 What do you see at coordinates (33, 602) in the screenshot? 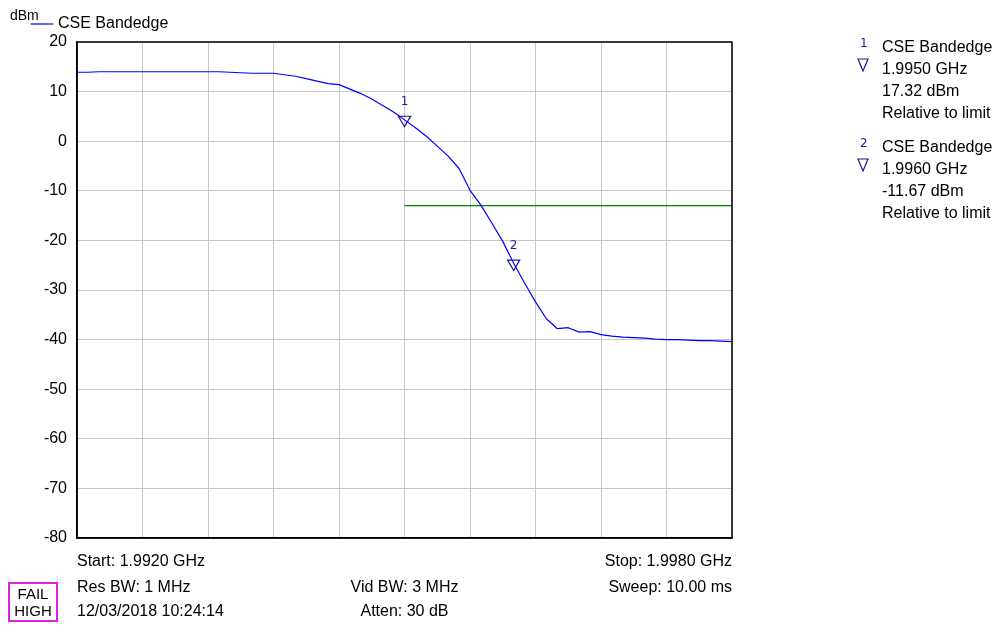
I see `text: FAIL HIGH` at bounding box center [33, 602].